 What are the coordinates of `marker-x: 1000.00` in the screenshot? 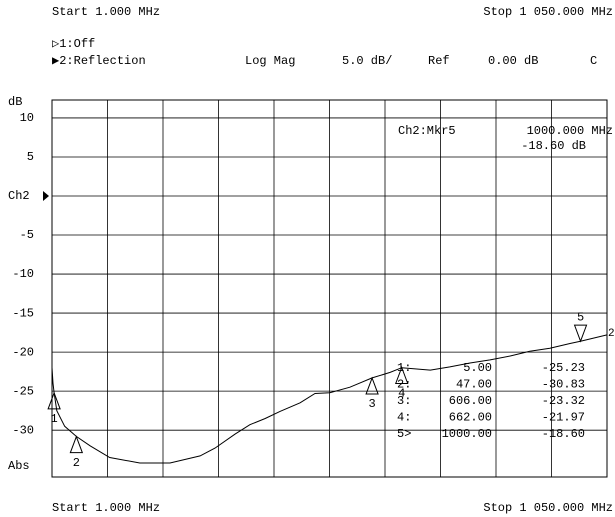 It's located at (467, 434).